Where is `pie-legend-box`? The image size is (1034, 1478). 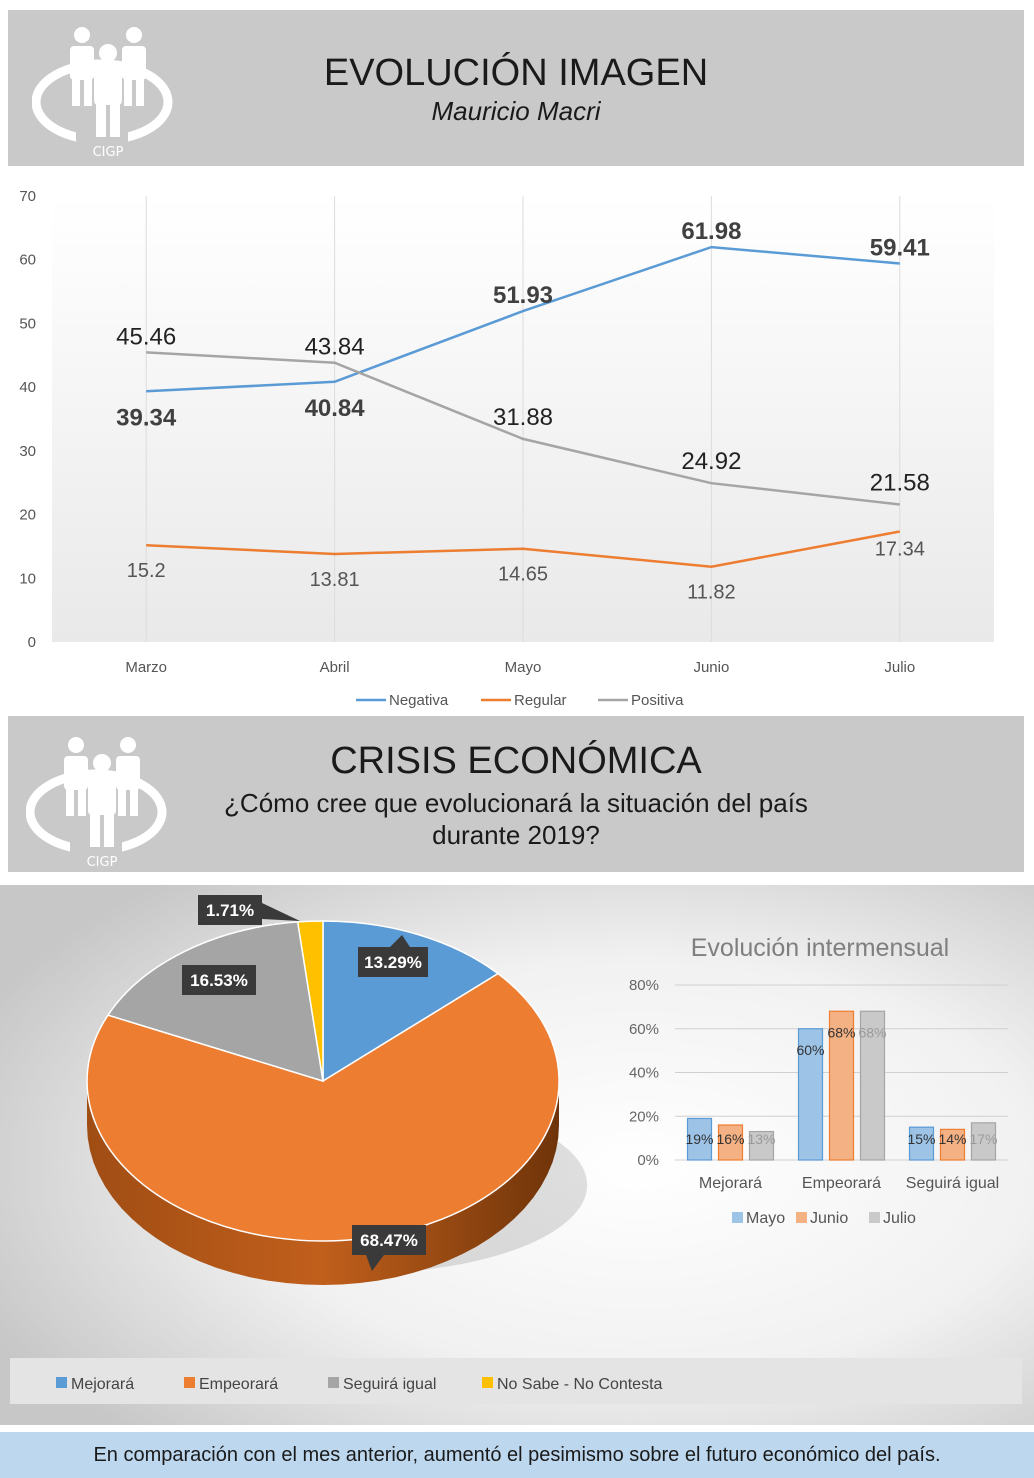 pie-legend-box is located at coordinates (516, 1381).